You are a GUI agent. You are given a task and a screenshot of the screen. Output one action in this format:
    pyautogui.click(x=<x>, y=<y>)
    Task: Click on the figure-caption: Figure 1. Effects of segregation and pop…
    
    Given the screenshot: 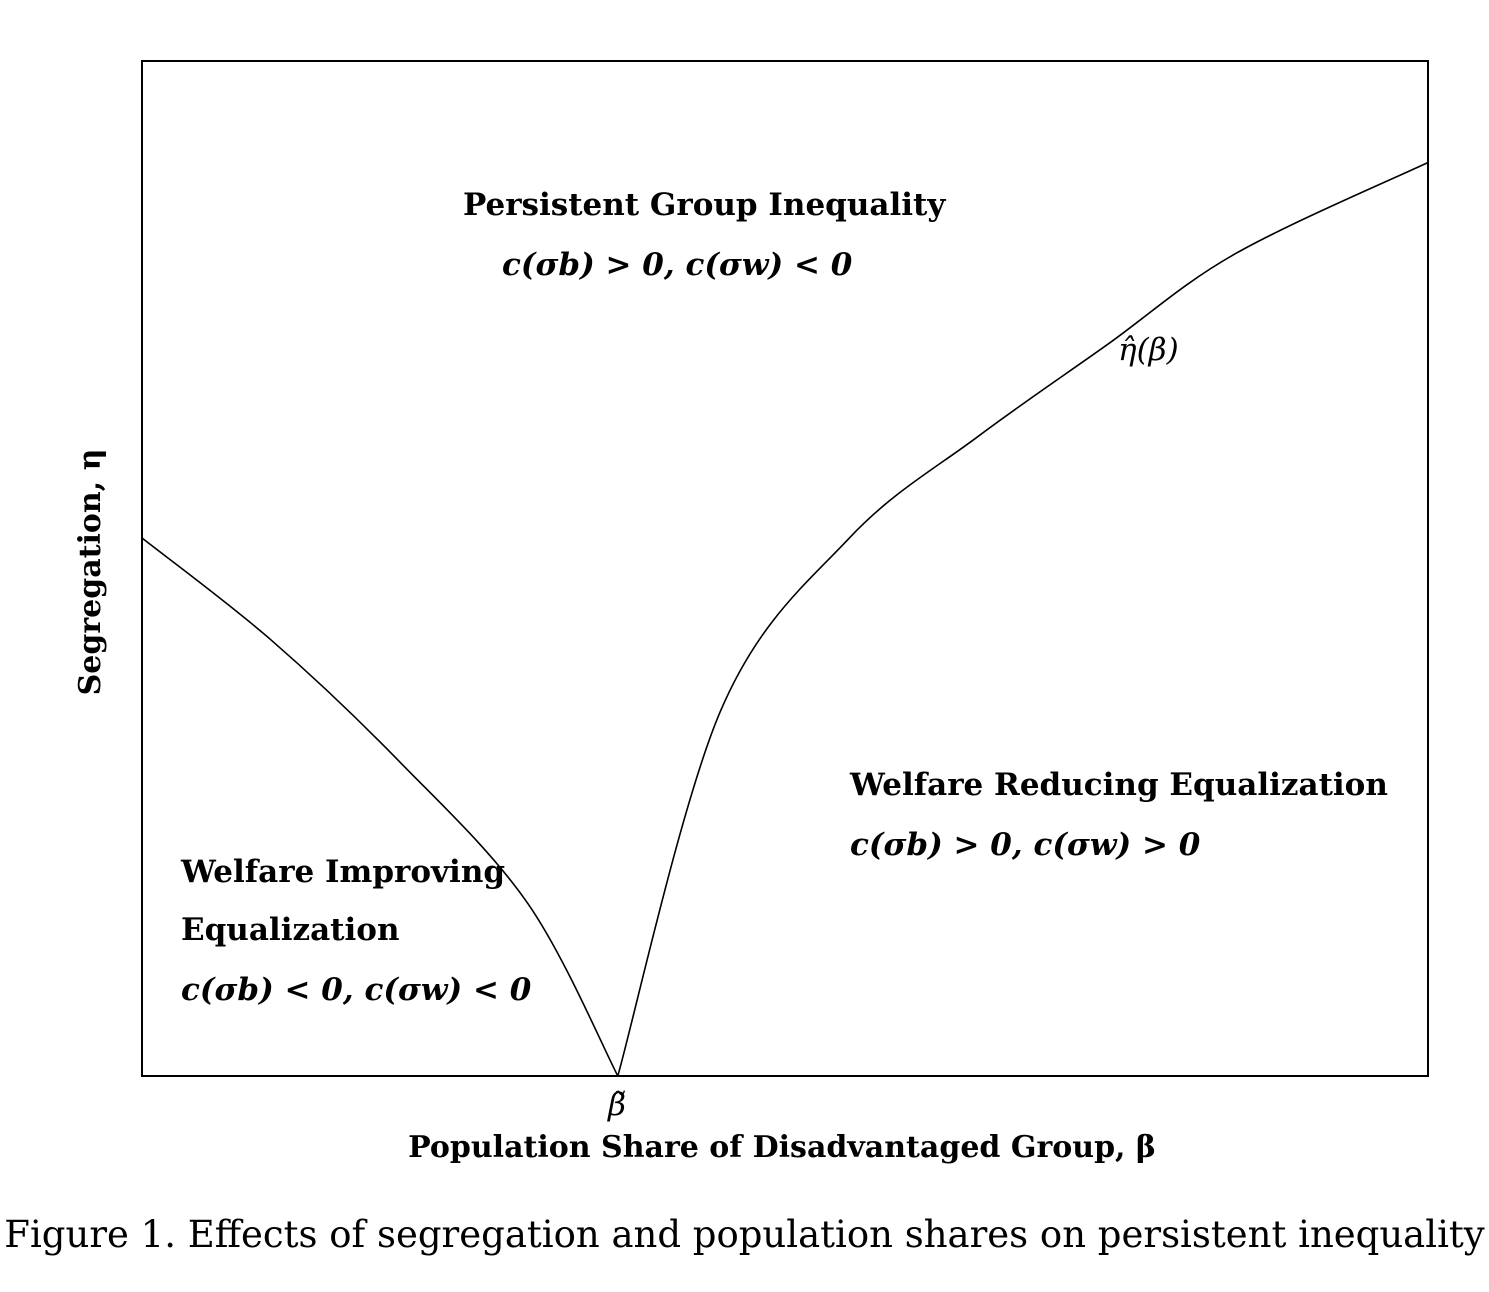 What is the action you would take?
    pyautogui.click(x=744, y=1234)
    